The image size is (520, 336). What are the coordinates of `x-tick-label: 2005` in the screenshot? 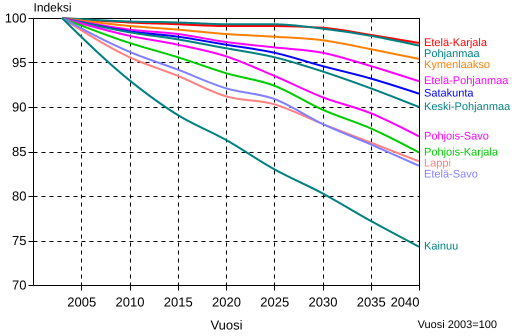 It's located at (81, 302).